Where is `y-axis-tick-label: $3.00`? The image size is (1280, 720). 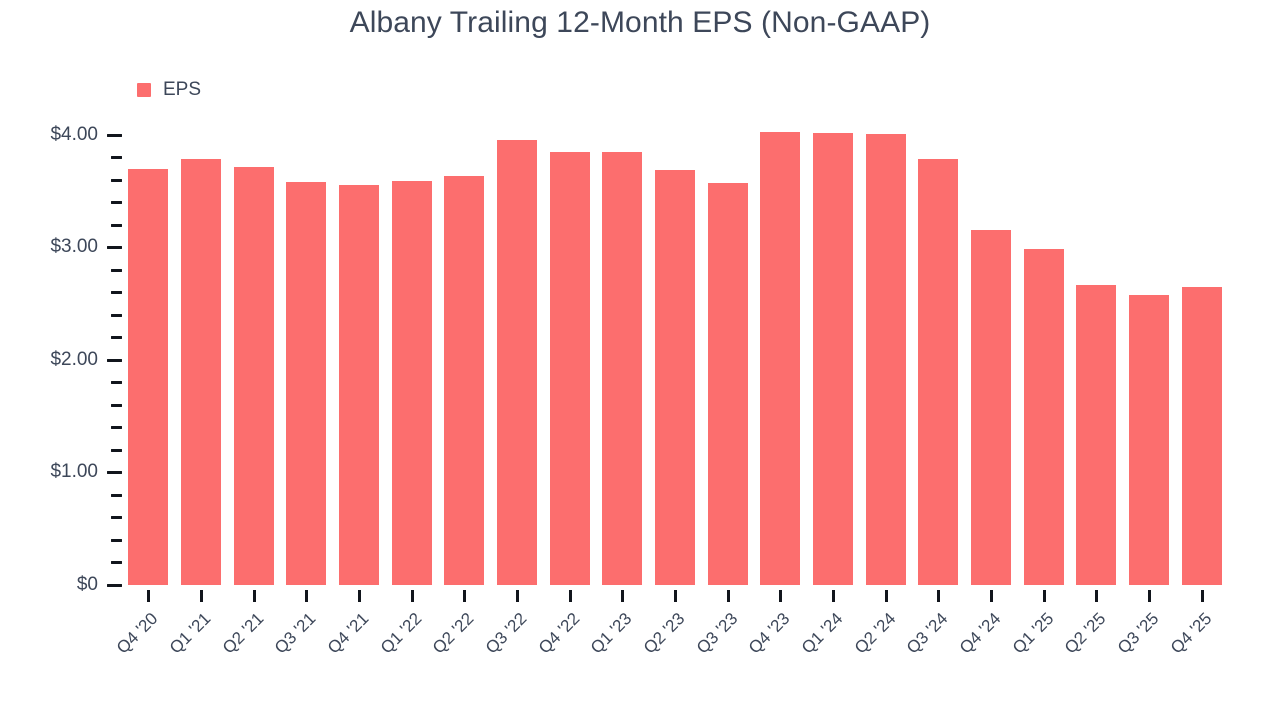 y-axis-tick-label: $3.00 is located at coordinates (74, 246).